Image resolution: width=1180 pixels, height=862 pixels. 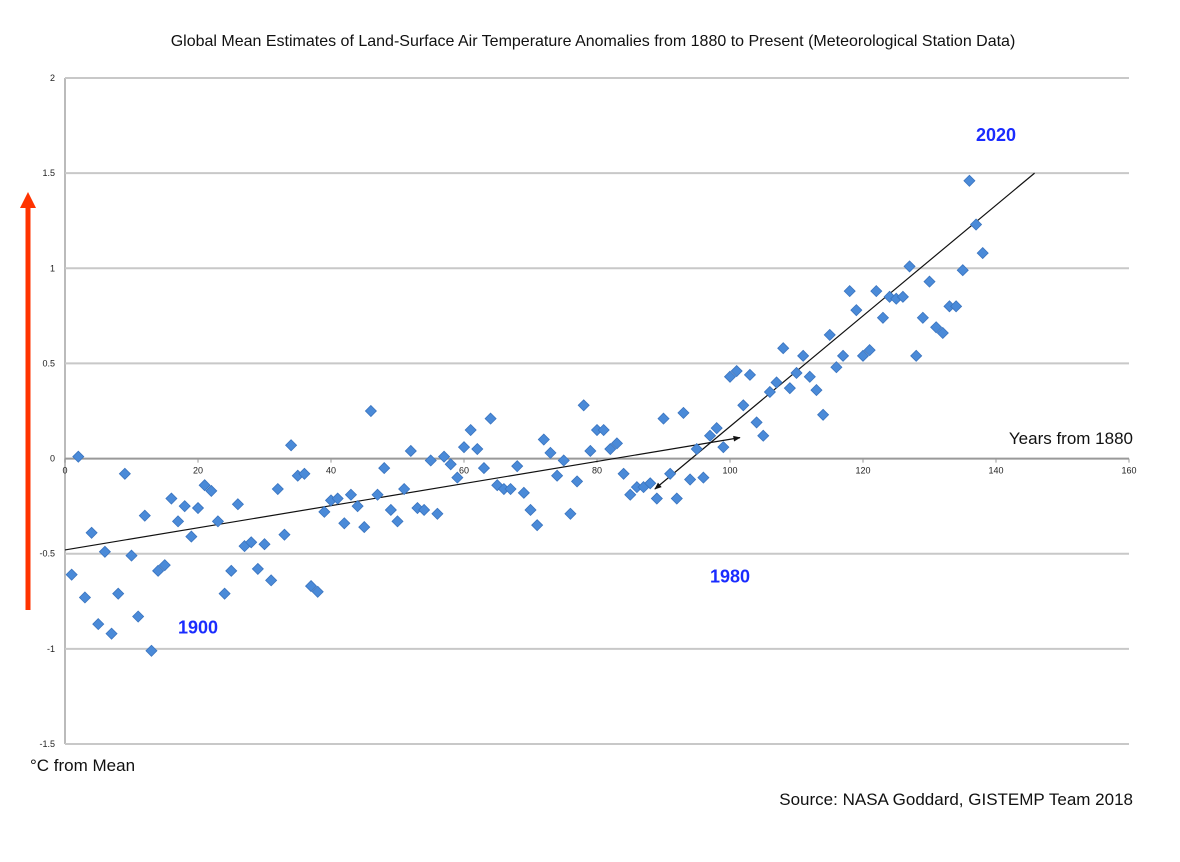 I want to click on x-tick-label: 140, so click(x=995, y=471).